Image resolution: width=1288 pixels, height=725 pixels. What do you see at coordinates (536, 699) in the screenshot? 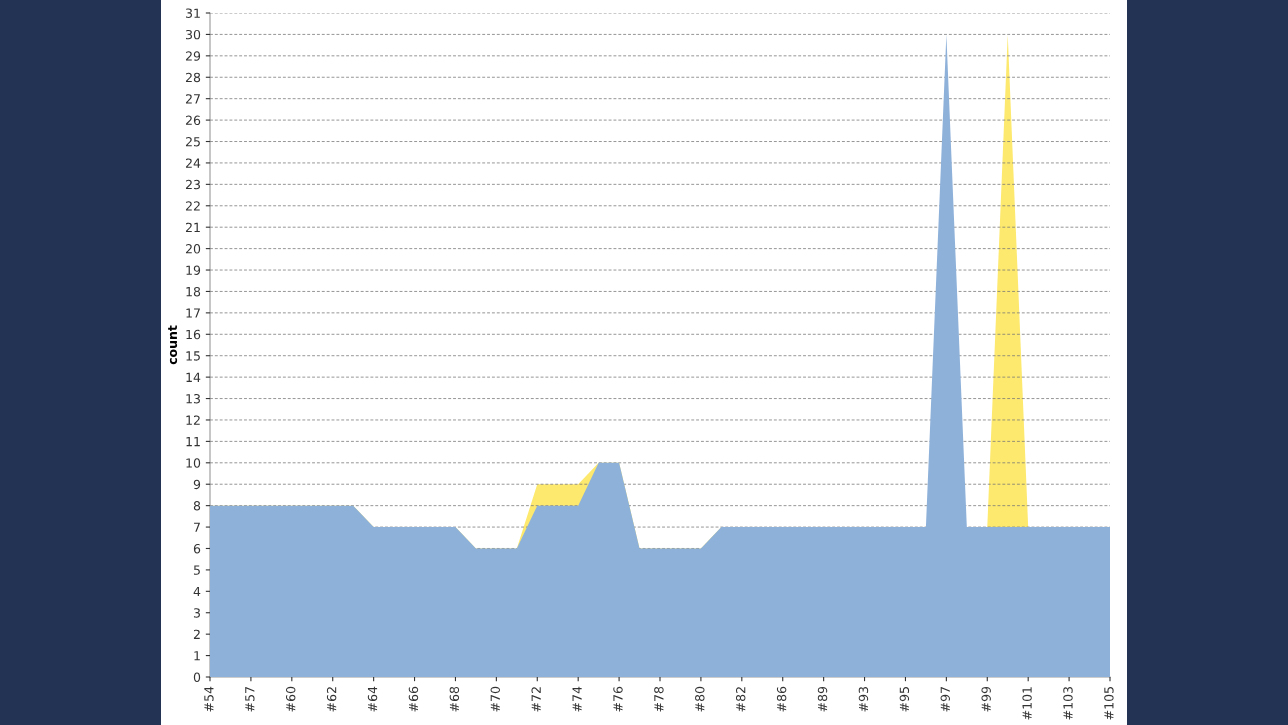
I see `x-tick-label: #72` at bounding box center [536, 699].